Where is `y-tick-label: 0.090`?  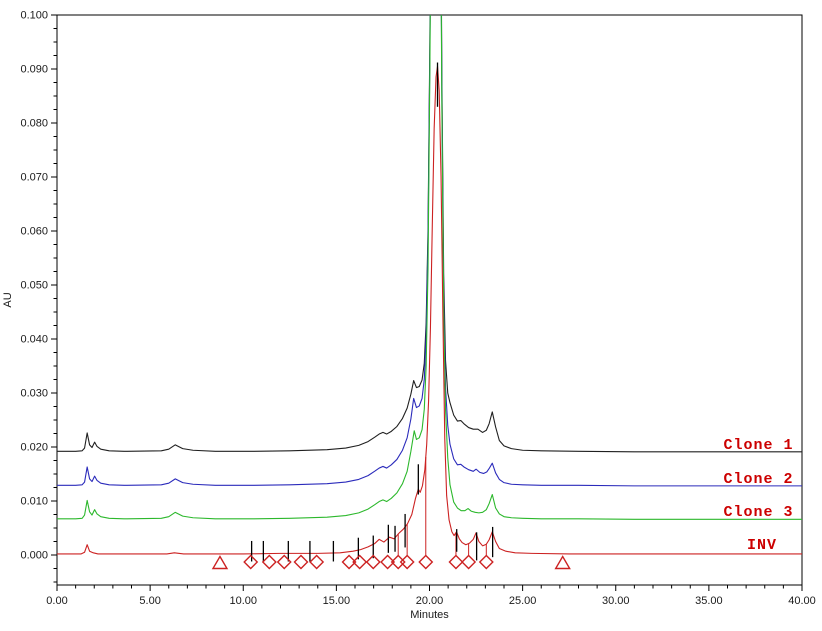
y-tick-label: 0.090 is located at coordinates (34, 70).